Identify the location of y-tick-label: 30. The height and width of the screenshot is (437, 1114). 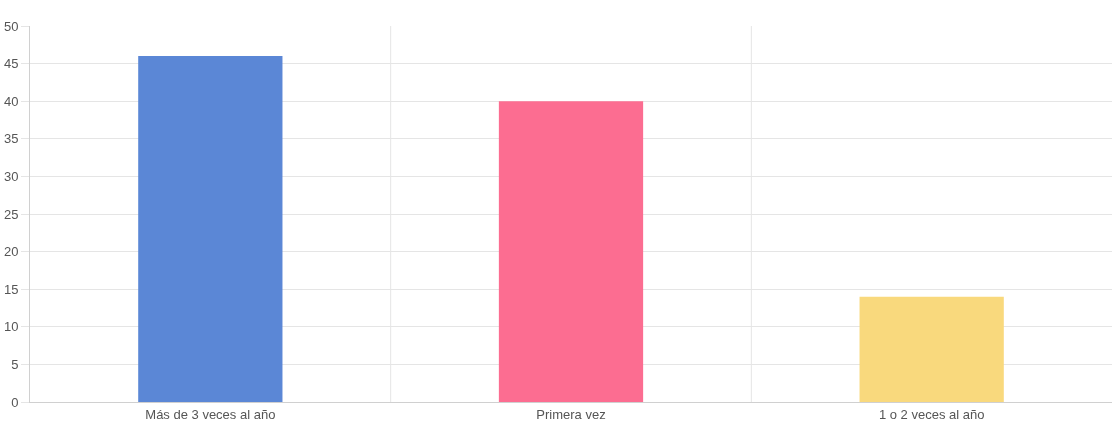
(11, 176).